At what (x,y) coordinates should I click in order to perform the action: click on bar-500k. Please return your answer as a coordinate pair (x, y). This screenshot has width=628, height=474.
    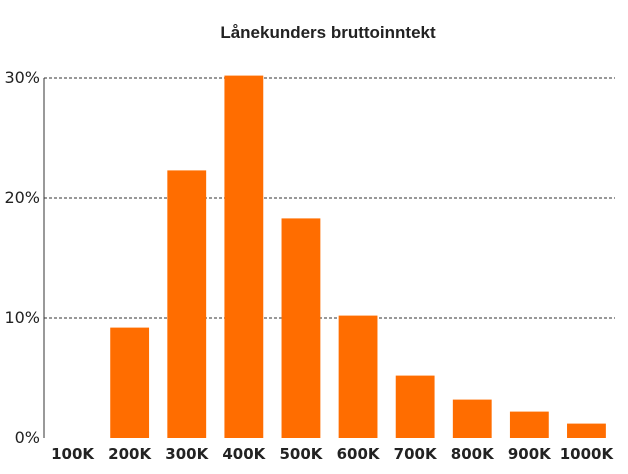
    Looking at the image, I should click on (301, 328).